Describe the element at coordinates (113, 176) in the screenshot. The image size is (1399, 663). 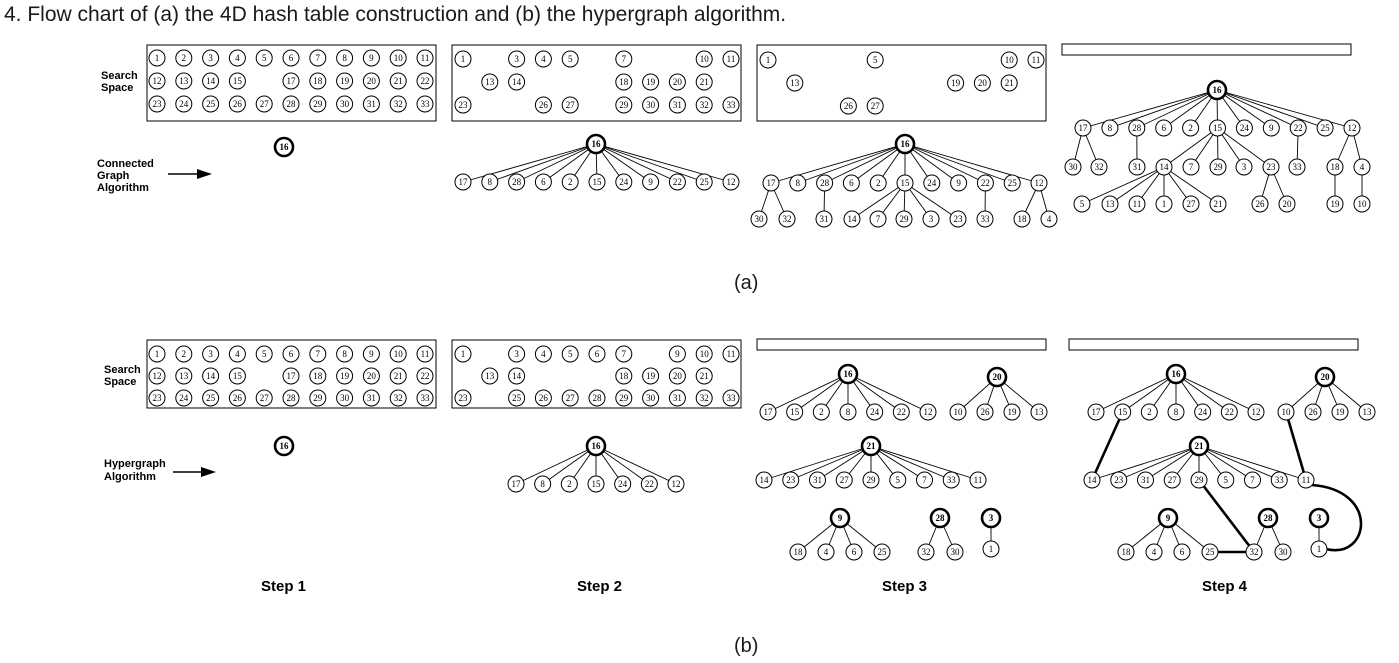
I see `algorithm-label-a-line2: Graph` at that location.